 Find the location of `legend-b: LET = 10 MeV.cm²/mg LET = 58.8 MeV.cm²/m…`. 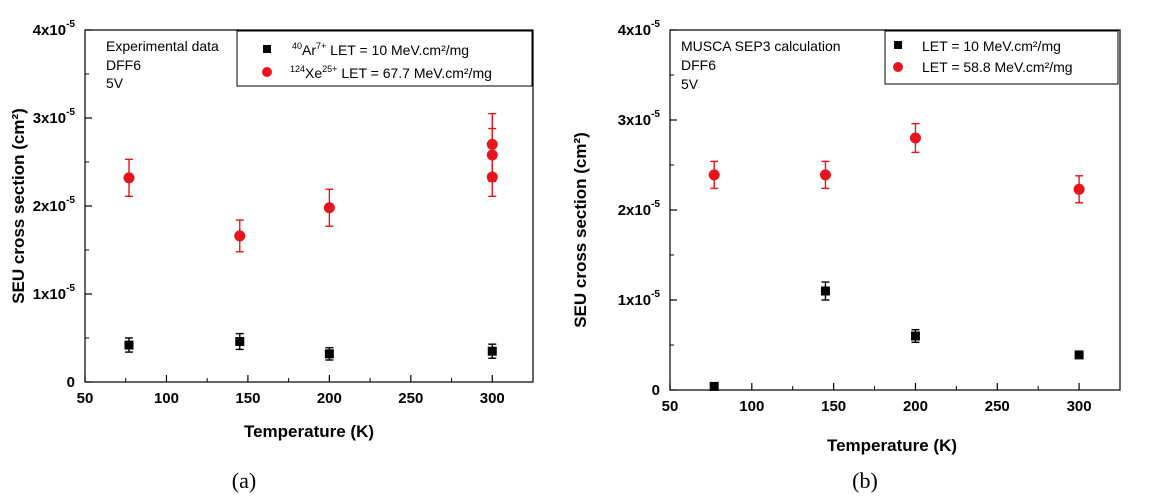

legend-b: LET = 10 MeV.cm²/mg LET = 58.8 MeV.cm²/m… is located at coordinates (1001, 57).